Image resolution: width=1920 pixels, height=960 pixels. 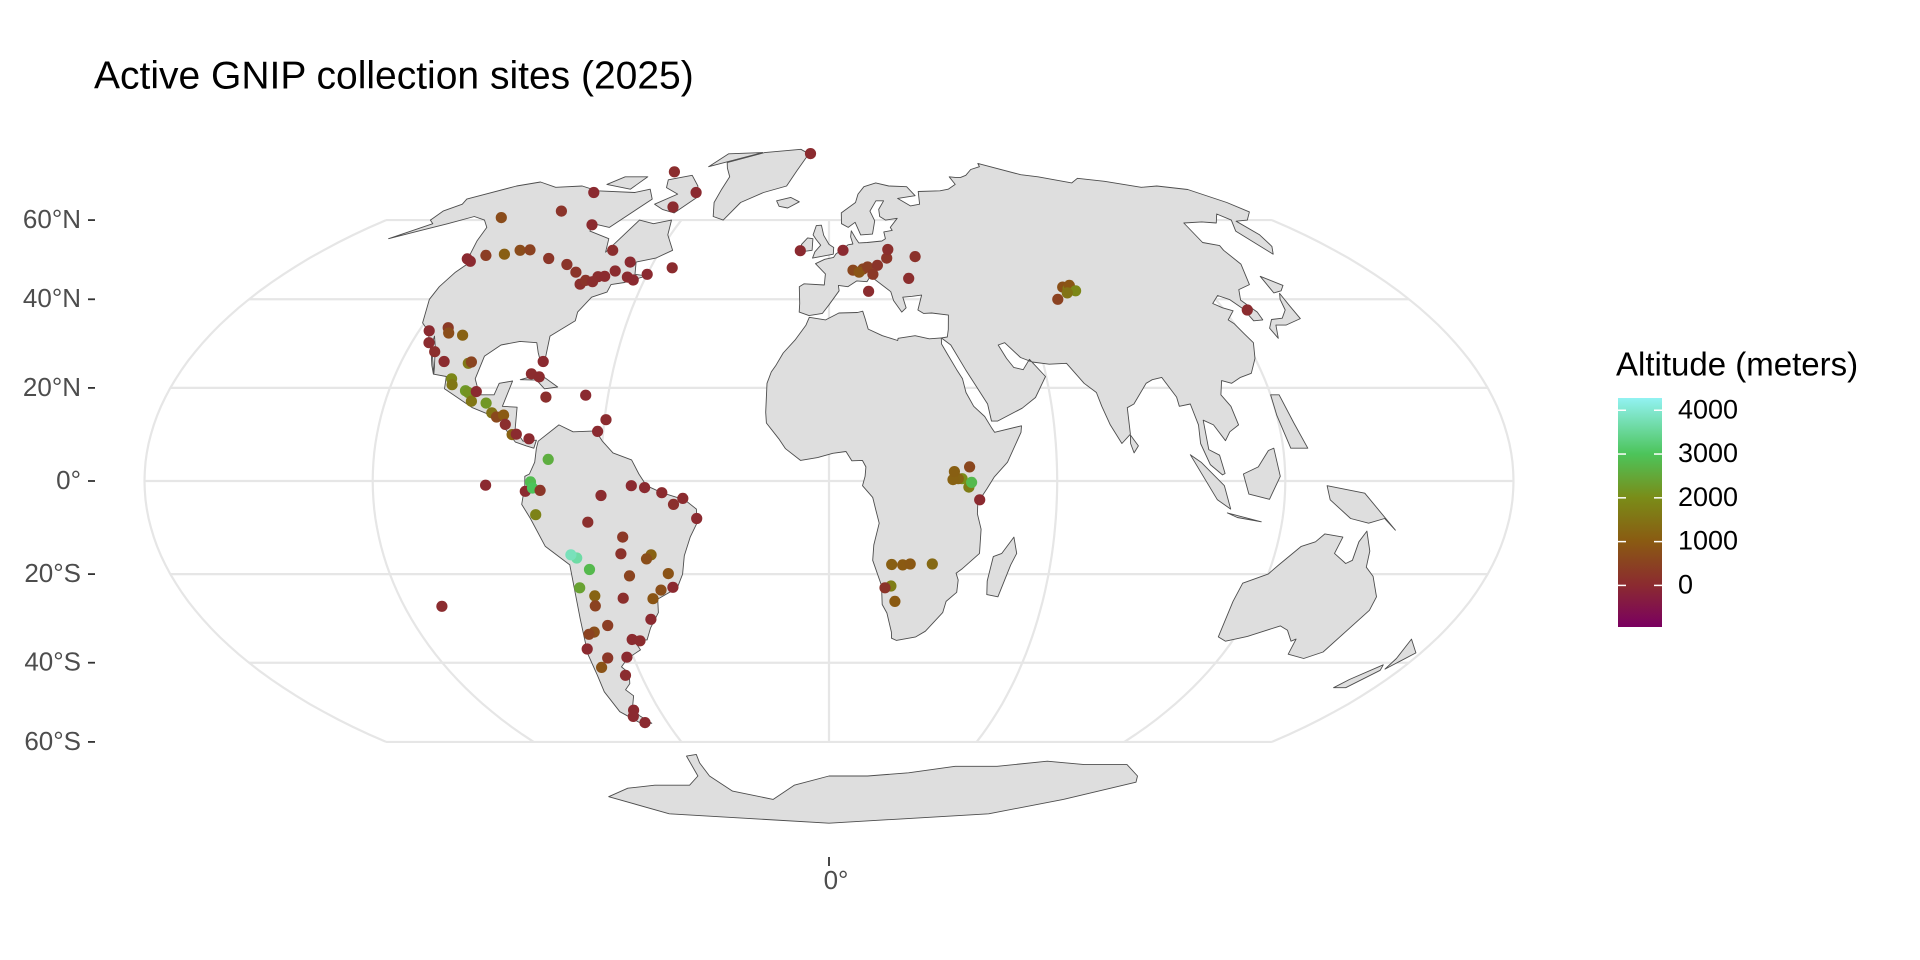 I want to click on legend: Altitude (meters) 0 1000 2000 3000 4000, so click(x=1737, y=486).